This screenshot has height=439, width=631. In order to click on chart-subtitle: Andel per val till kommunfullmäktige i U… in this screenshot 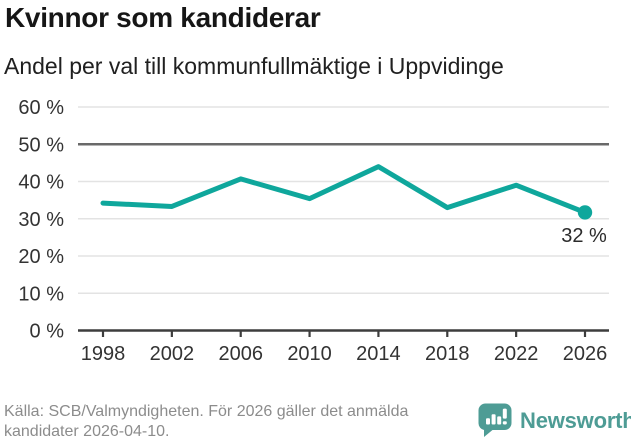, I will do `click(254, 66)`.